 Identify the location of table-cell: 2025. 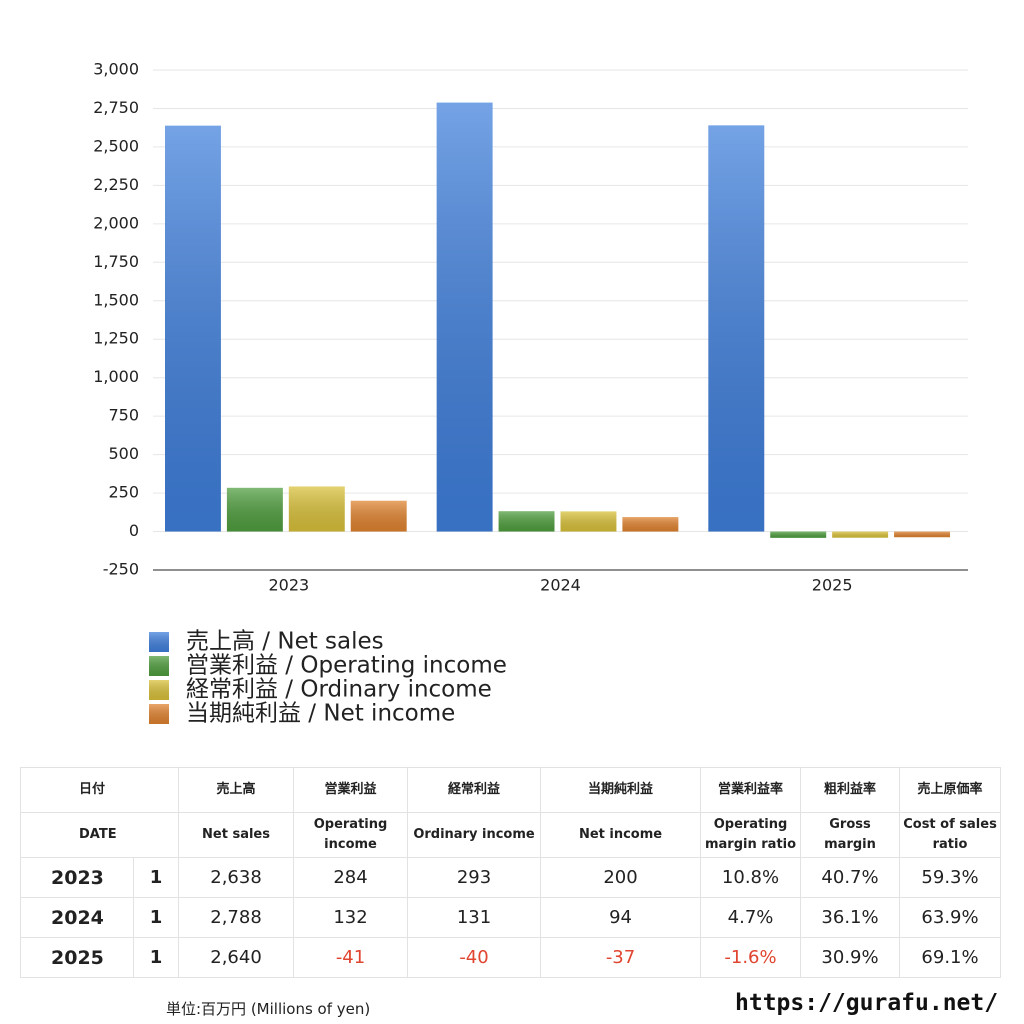
(77, 957).